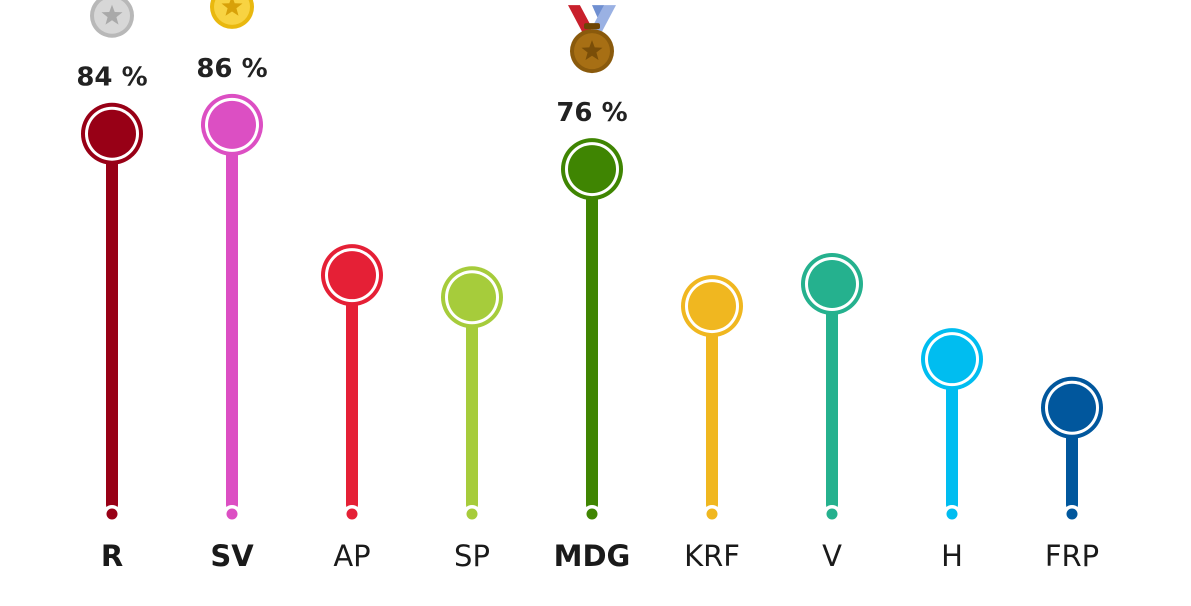  Describe the element at coordinates (352, 275) in the screenshot. I see `head-ap` at that location.